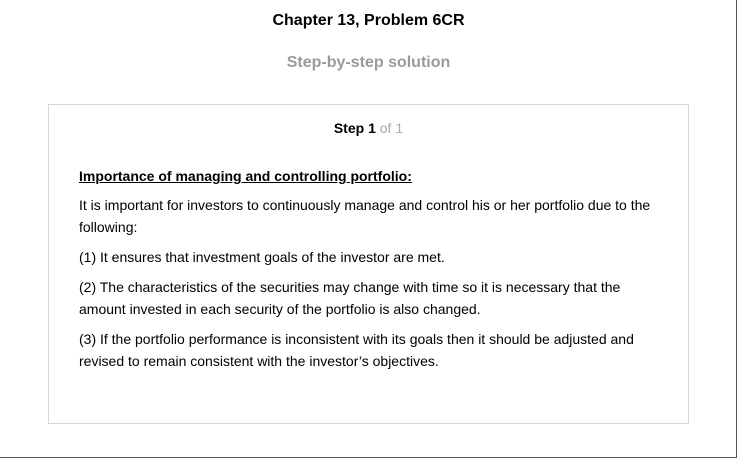 The height and width of the screenshot is (459, 738). What do you see at coordinates (368, 62) in the screenshot?
I see `page-subtitle: Step-by-step solution` at bounding box center [368, 62].